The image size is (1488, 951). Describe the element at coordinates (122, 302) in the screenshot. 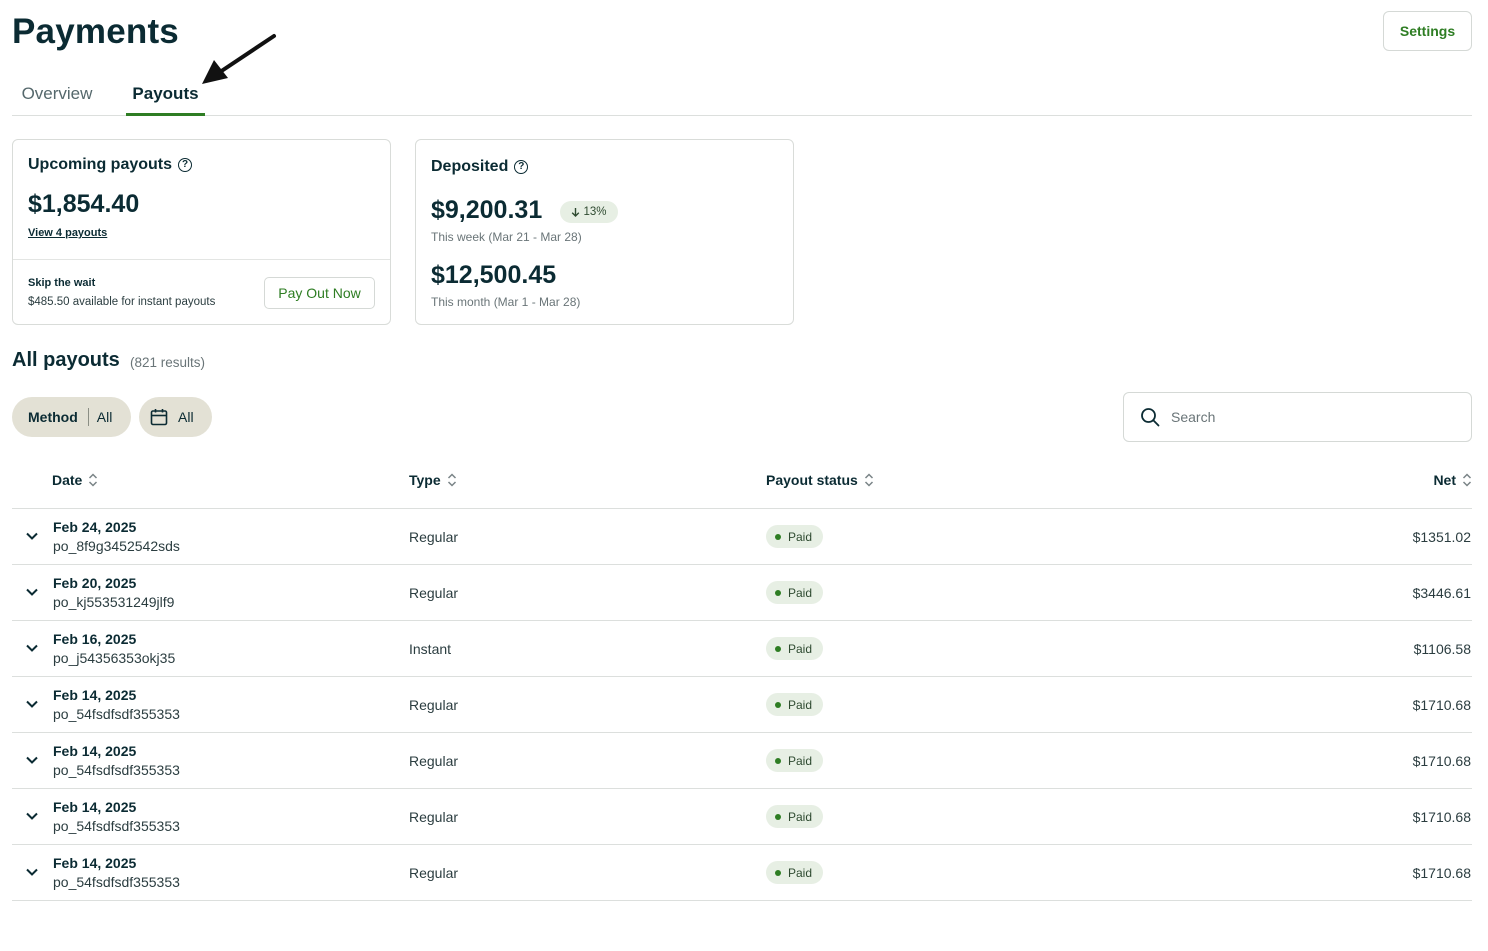

I see `instant-available-text: $485.50 available for instant payouts` at that location.